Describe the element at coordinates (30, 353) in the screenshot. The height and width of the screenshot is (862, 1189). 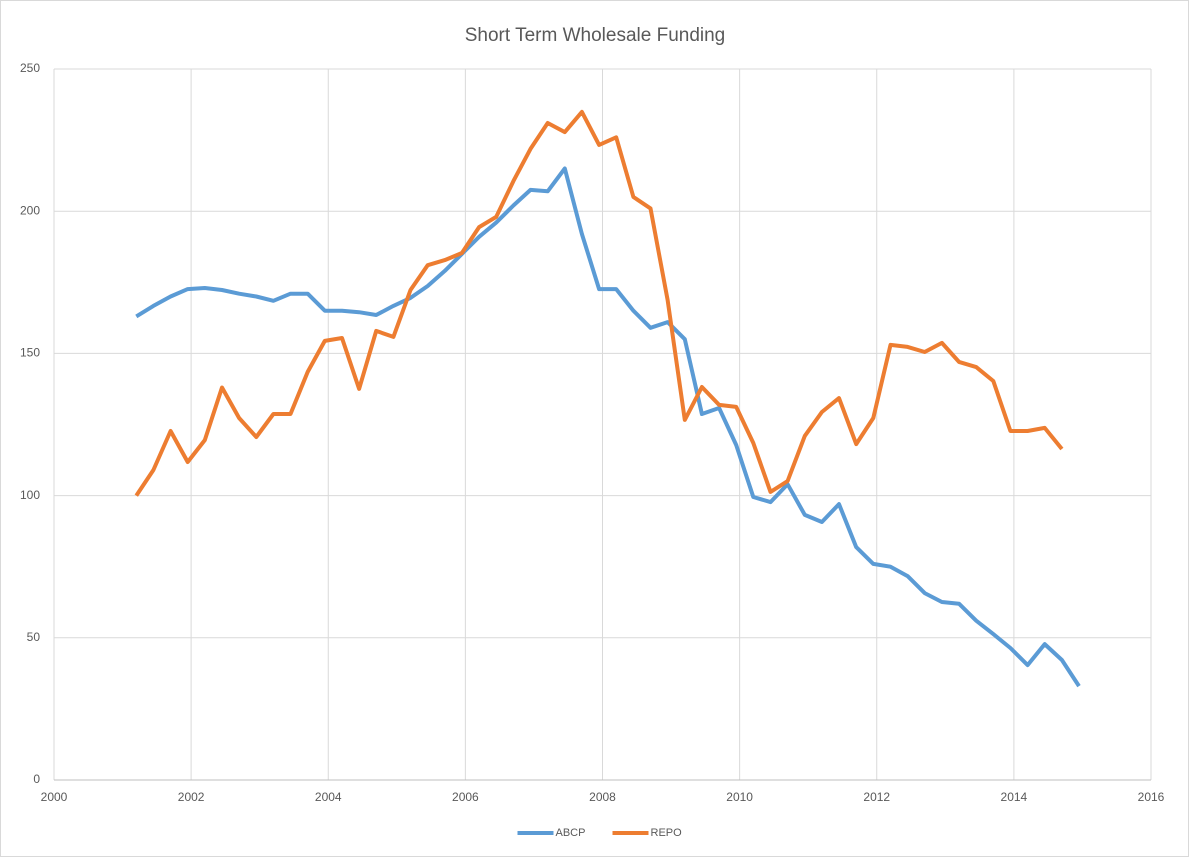
I see `y-tick-label: 150` at that location.